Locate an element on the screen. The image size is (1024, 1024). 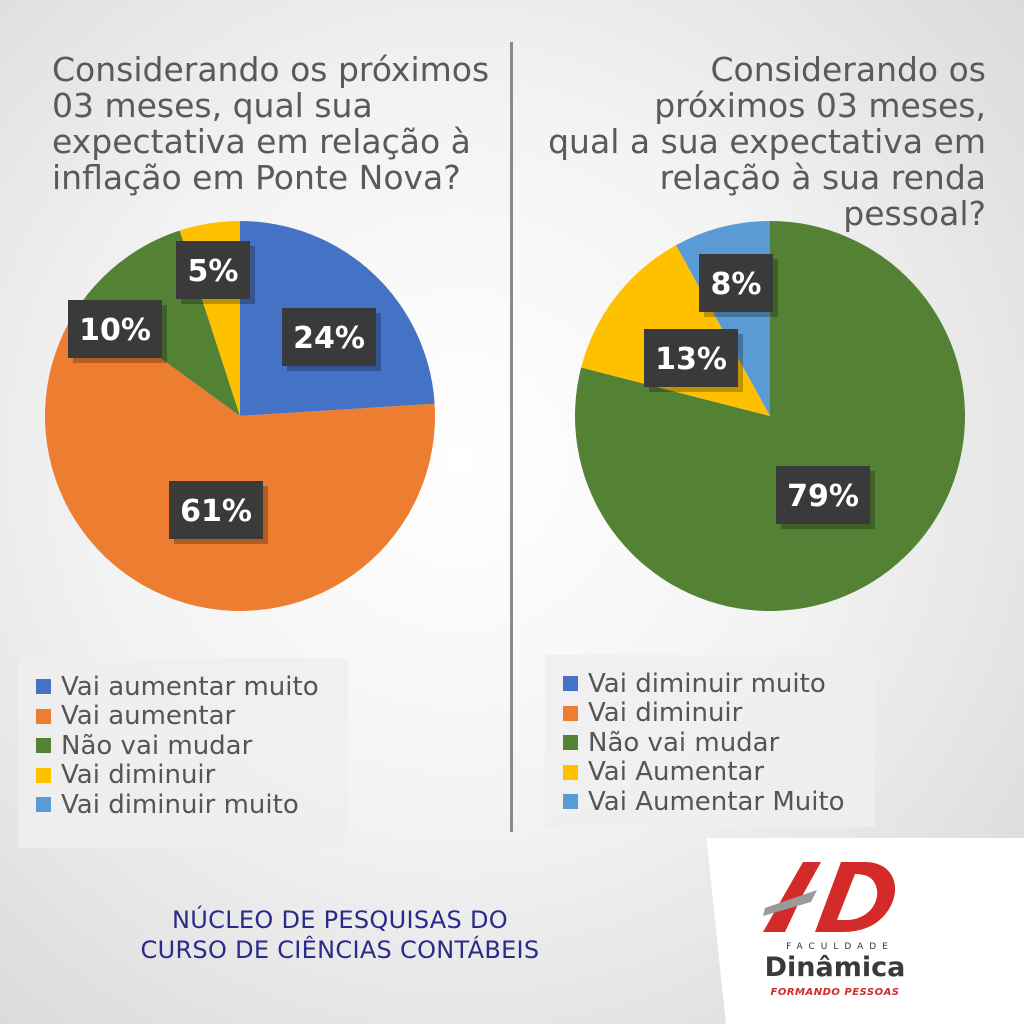
data-label-1-2: 79% is located at coordinates (825, 497).